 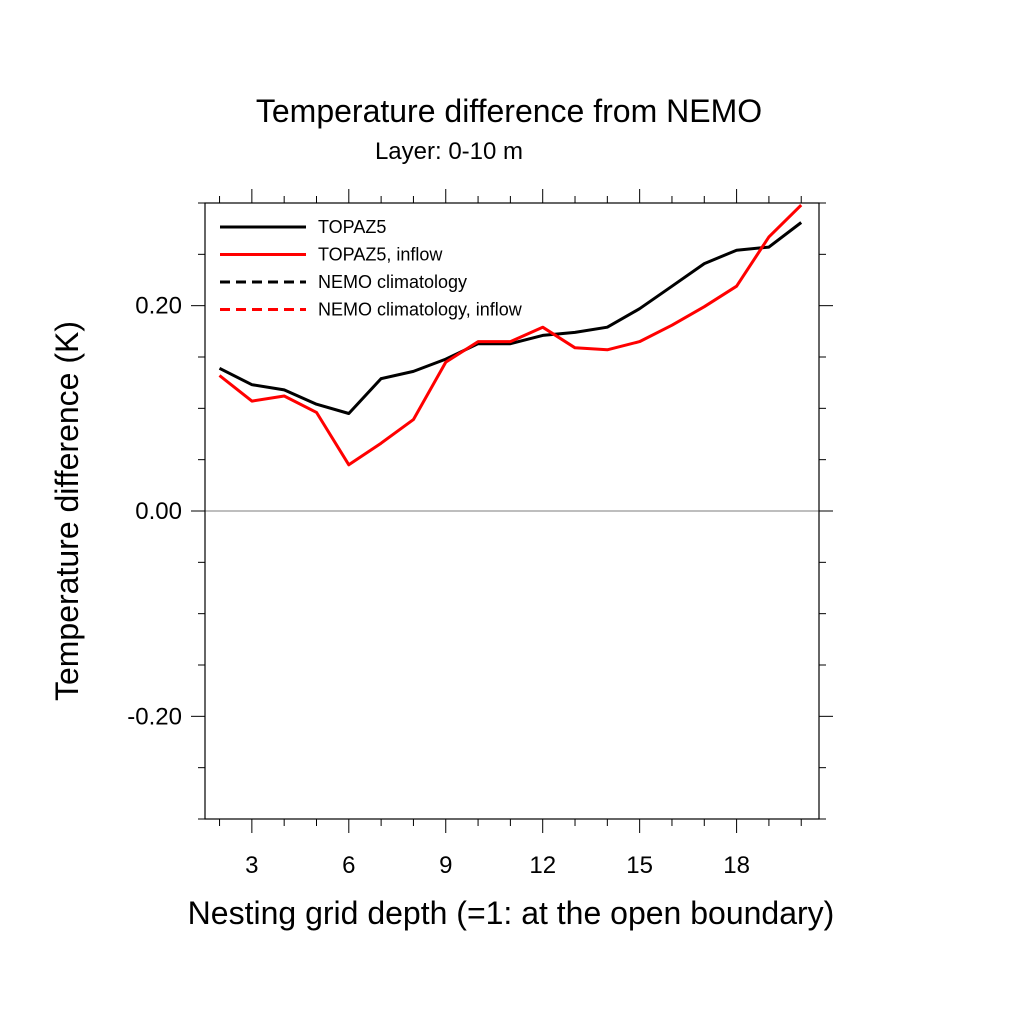 I want to click on legend-label: NEMO climatology, inflow, so click(x=420, y=310).